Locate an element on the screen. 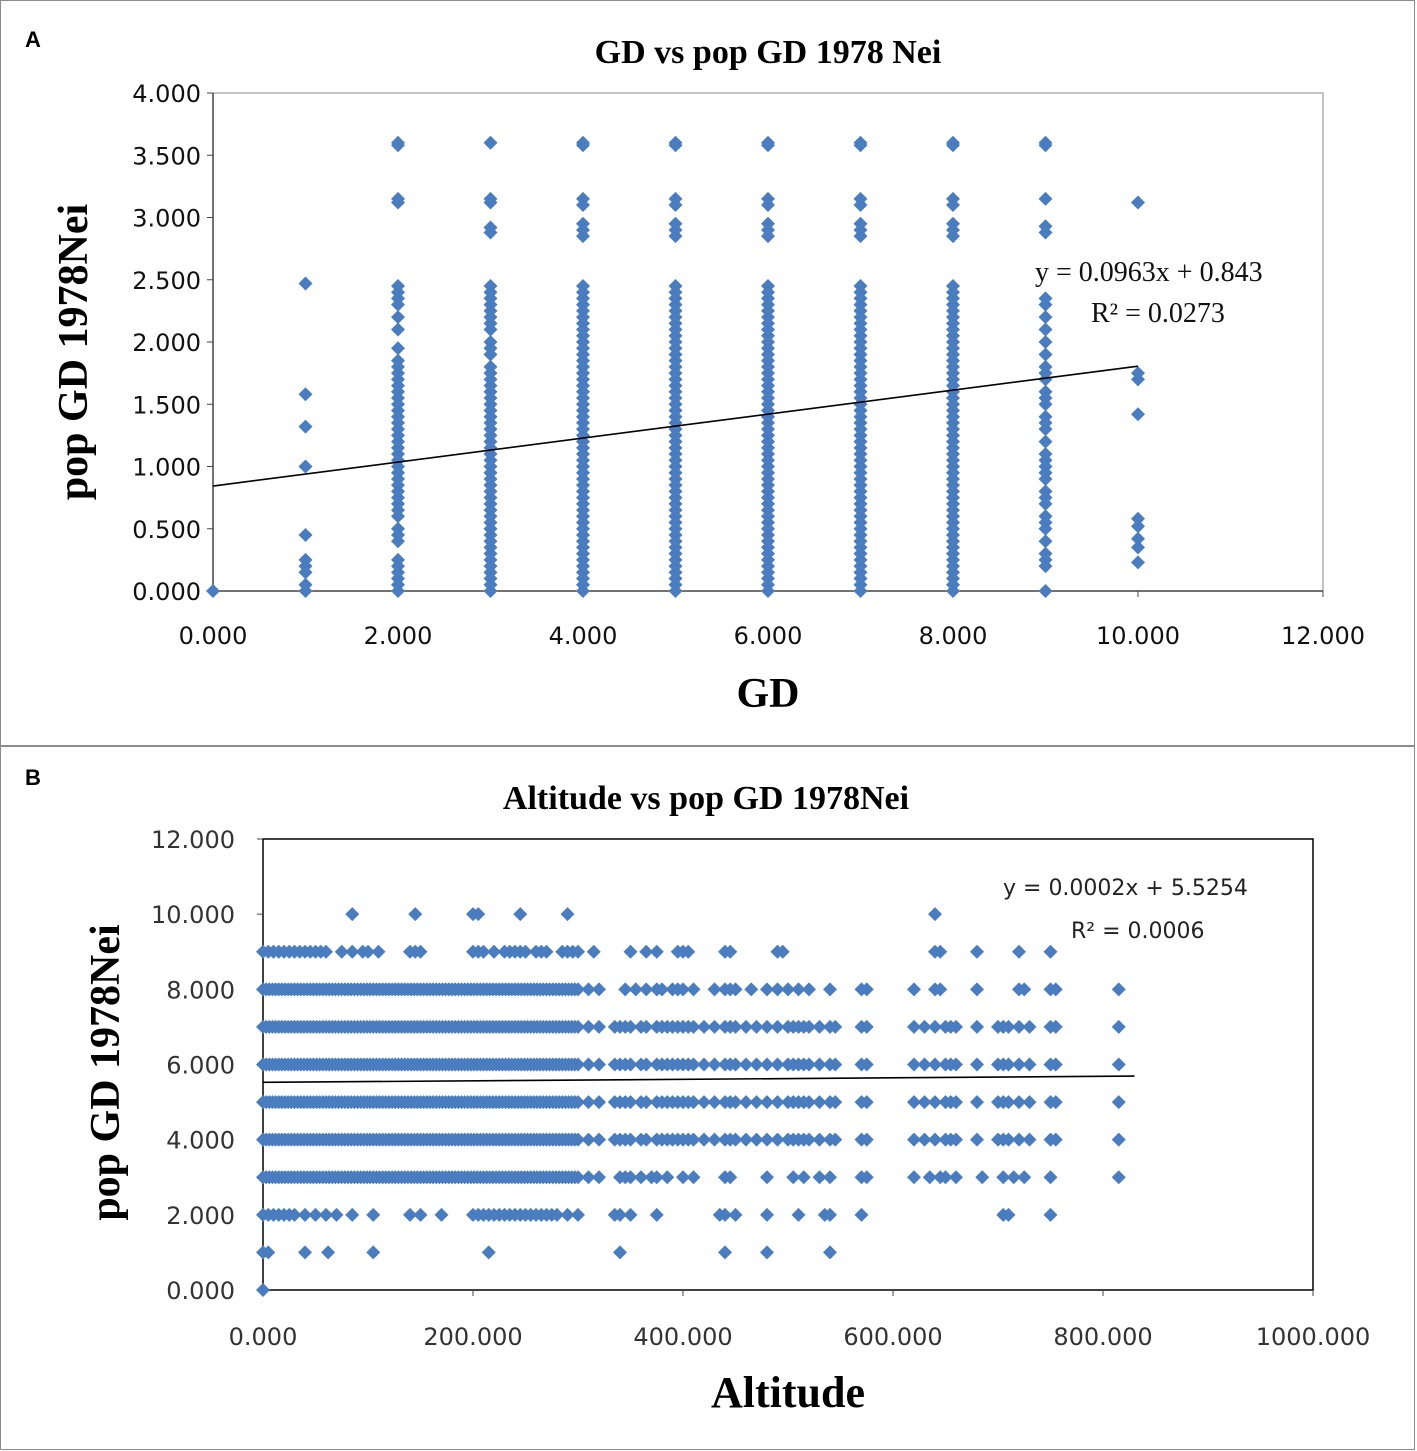 The width and height of the screenshot is (1417, 1451). r-squared: R² = 0.0273 is located at coordinates (1158, 313).